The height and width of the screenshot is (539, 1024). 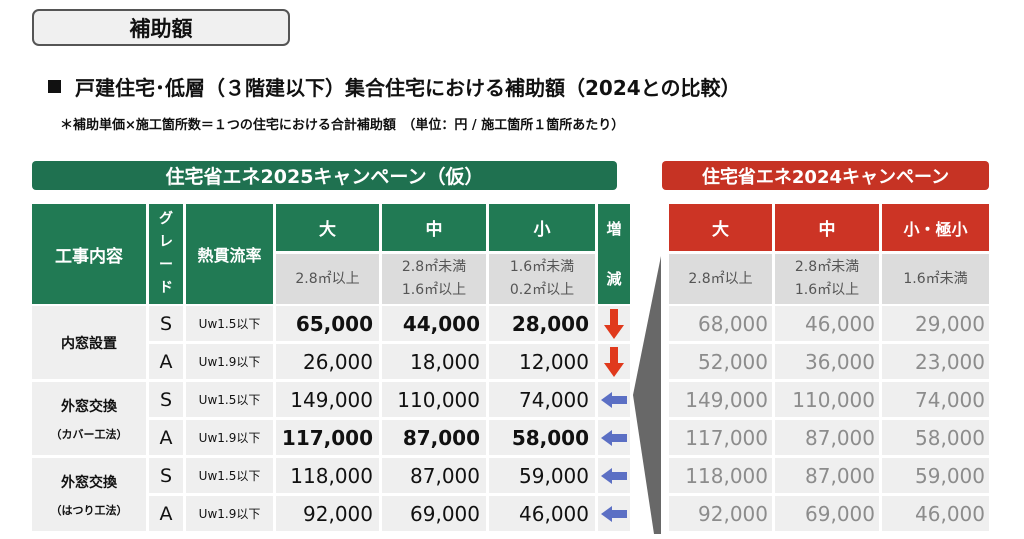 I want to click on header-uw: 熱貫流率, so click(x=229, y=254).